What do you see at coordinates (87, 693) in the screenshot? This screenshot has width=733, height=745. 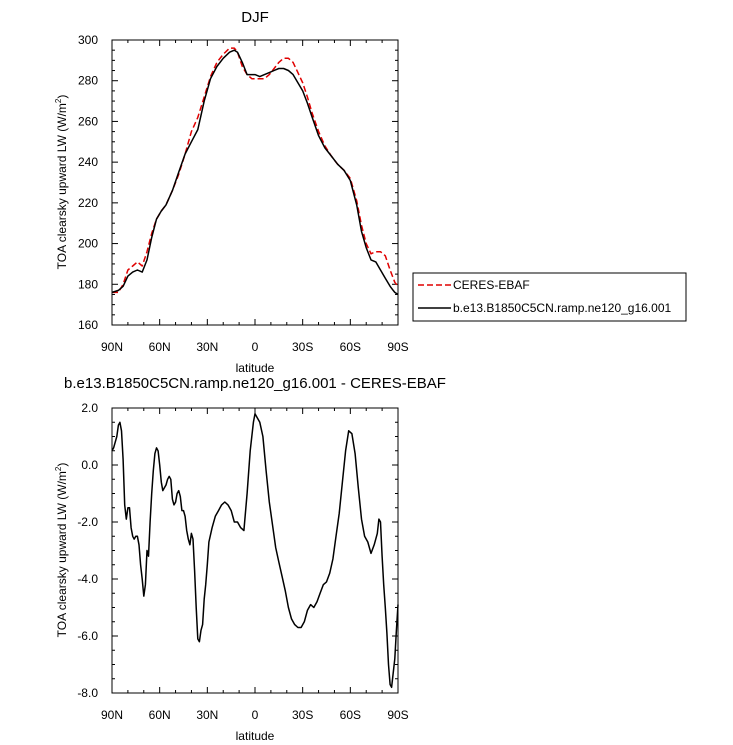 I see `y-tick-label: -8.0` at bounding box center [87, 693].